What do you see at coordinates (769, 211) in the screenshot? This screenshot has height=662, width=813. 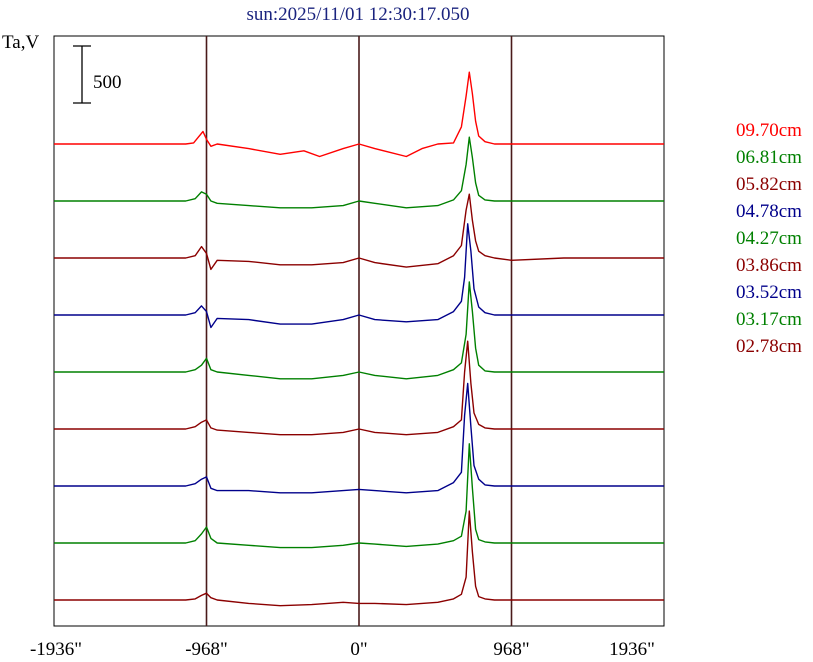 I see `legend-entry: 04.78cm` at bounding box center [769, 211].